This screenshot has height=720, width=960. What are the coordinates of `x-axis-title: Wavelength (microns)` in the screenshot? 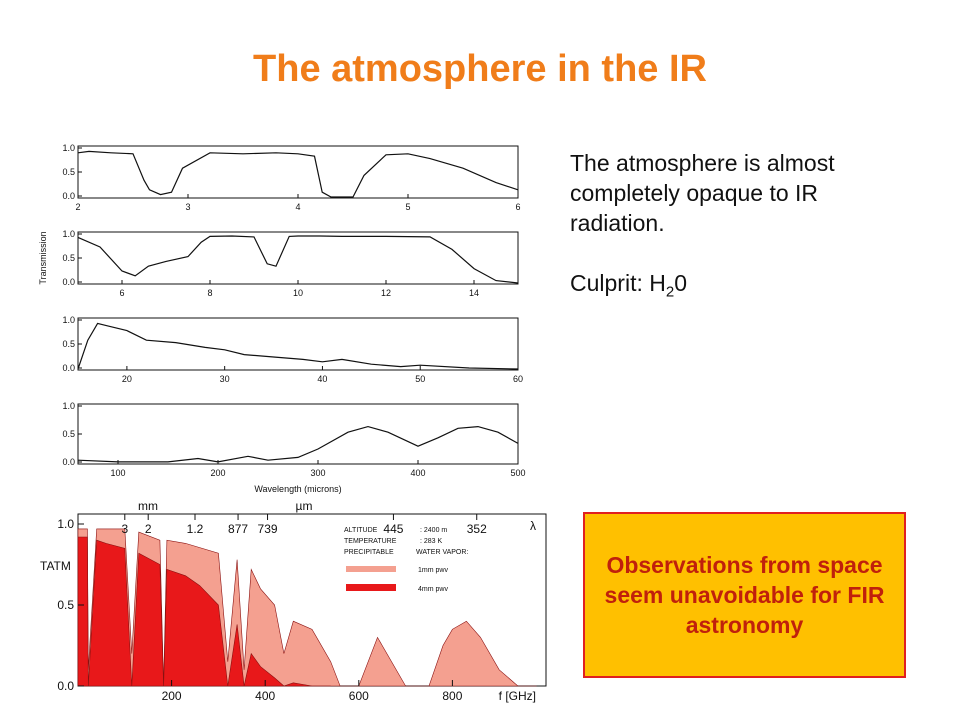 It's located at (297, 489).